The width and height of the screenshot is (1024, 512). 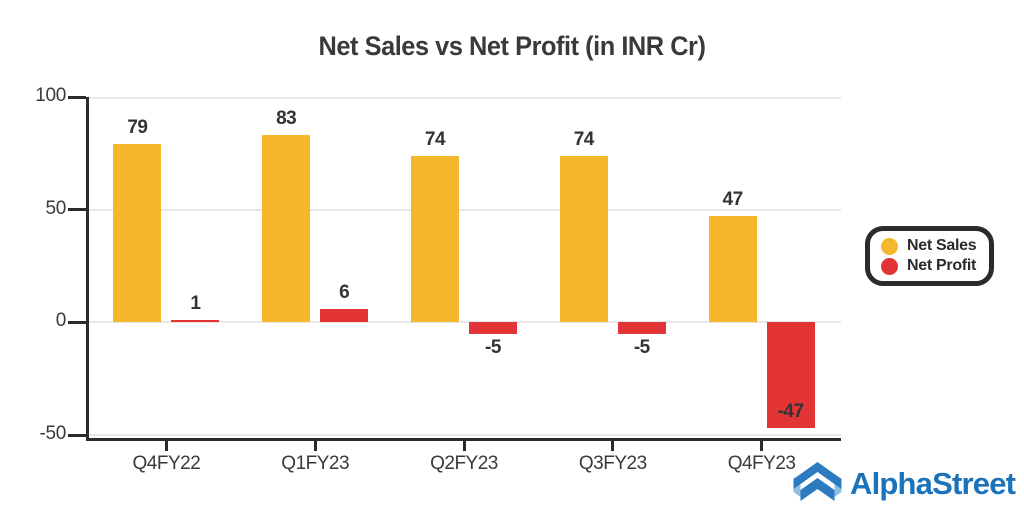 I want to click on x-axis-tick-q3fy23, so click(x=613, y=446).